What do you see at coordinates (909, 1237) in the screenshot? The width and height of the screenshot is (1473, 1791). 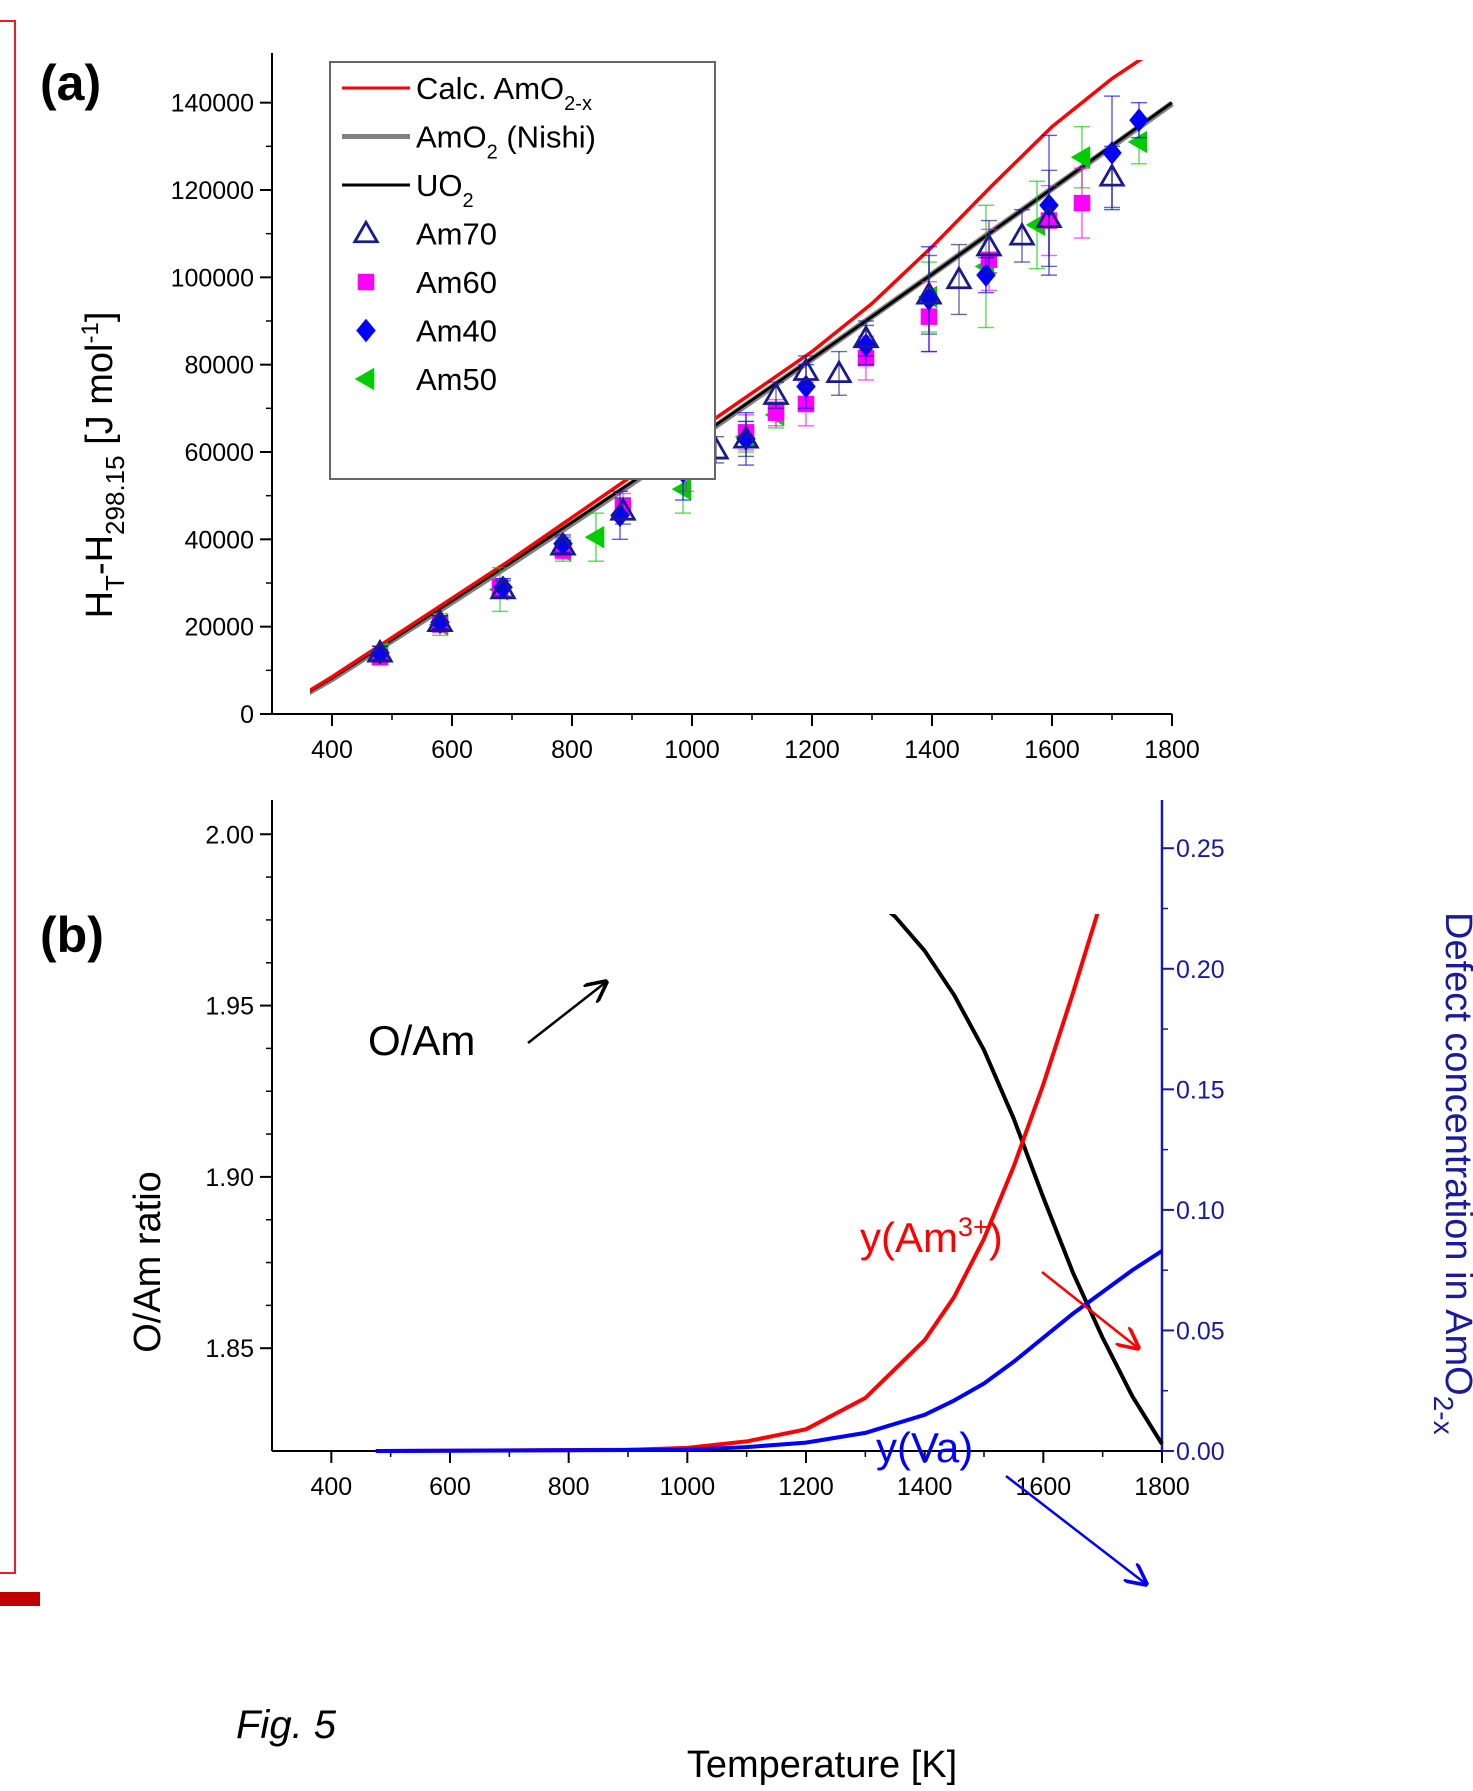 I see `y-am3-pre: y(Am` at bounding box center [909, 1237].